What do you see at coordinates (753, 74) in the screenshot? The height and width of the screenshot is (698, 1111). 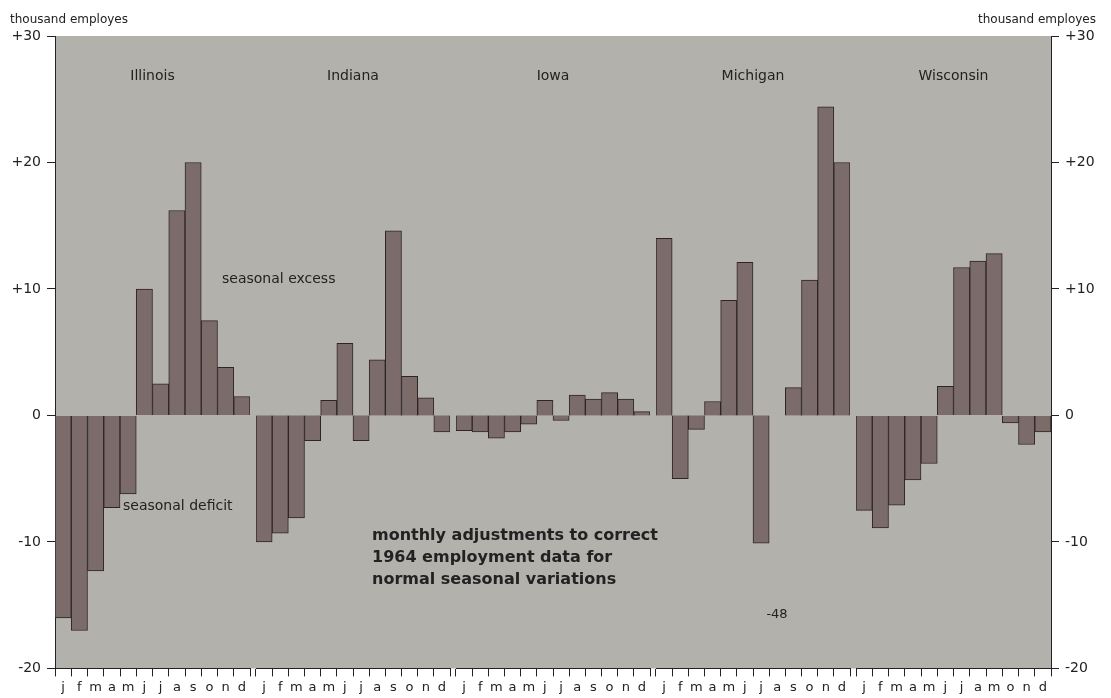 I see `text: Michigan` at bounding box center [753, 74].